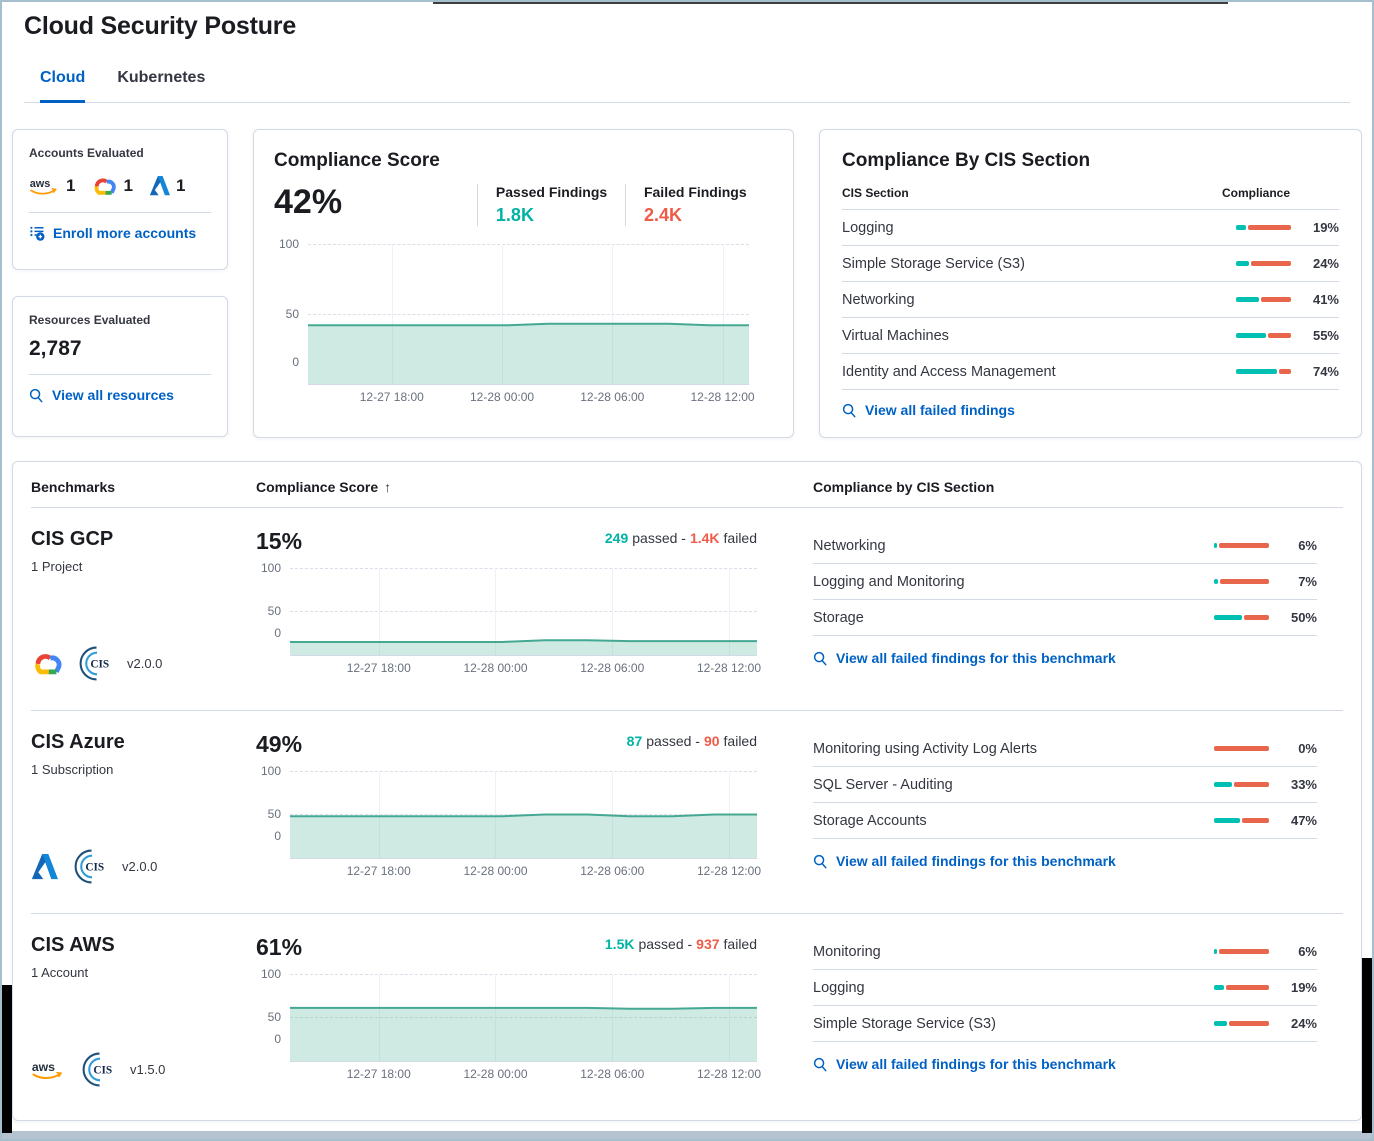 The image size is (1374, 1141). What do you see at coordinates (279, 541) in the screenshot?
I see `benchmark-score: 15%` at bounding box center [279, 541].